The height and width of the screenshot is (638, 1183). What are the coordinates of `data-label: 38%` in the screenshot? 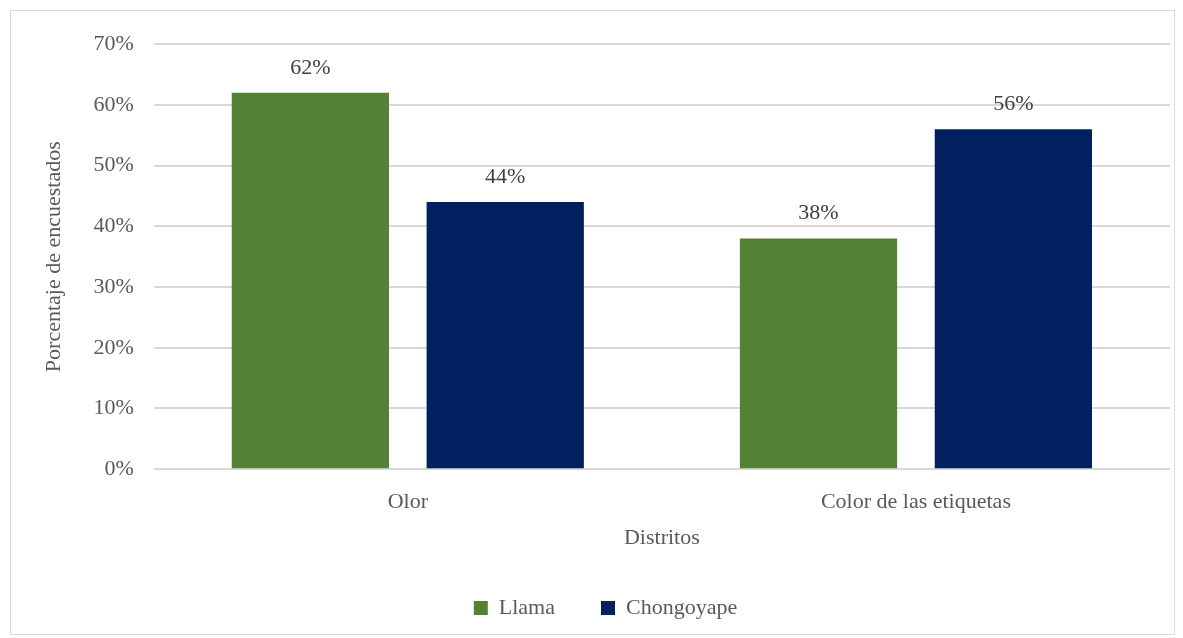 It's located at (818, 212).